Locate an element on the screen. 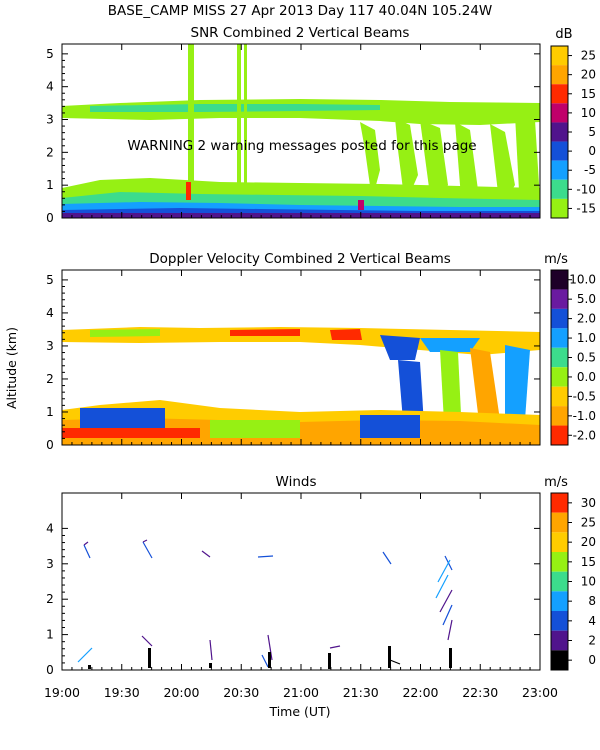  colorbar-label: 2 is located at coordinates (592, 641).